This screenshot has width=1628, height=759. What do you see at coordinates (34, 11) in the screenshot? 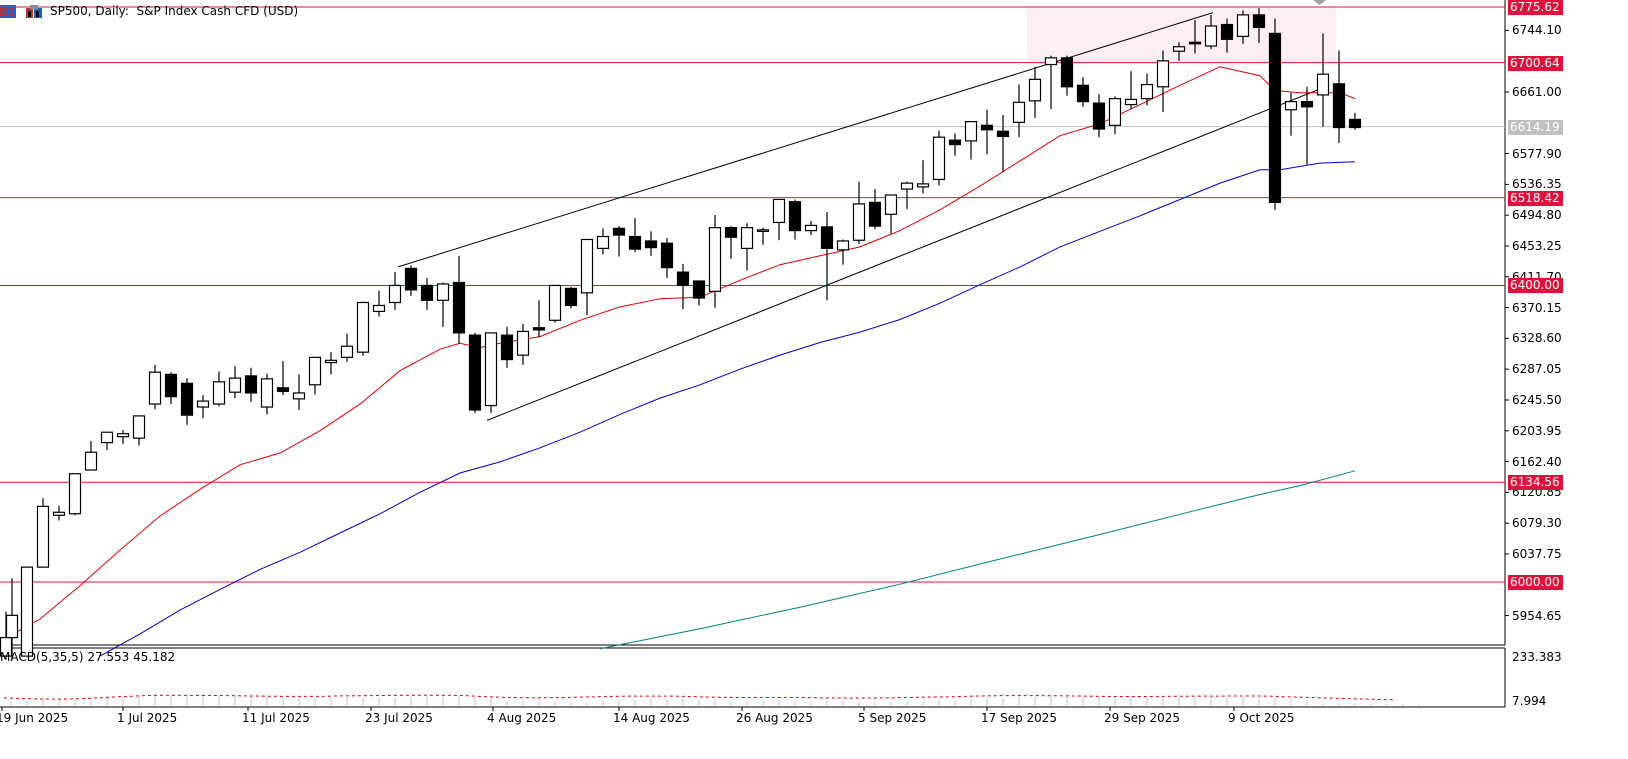
I see `trading-panel-icon` at bounding box center [34, 11].